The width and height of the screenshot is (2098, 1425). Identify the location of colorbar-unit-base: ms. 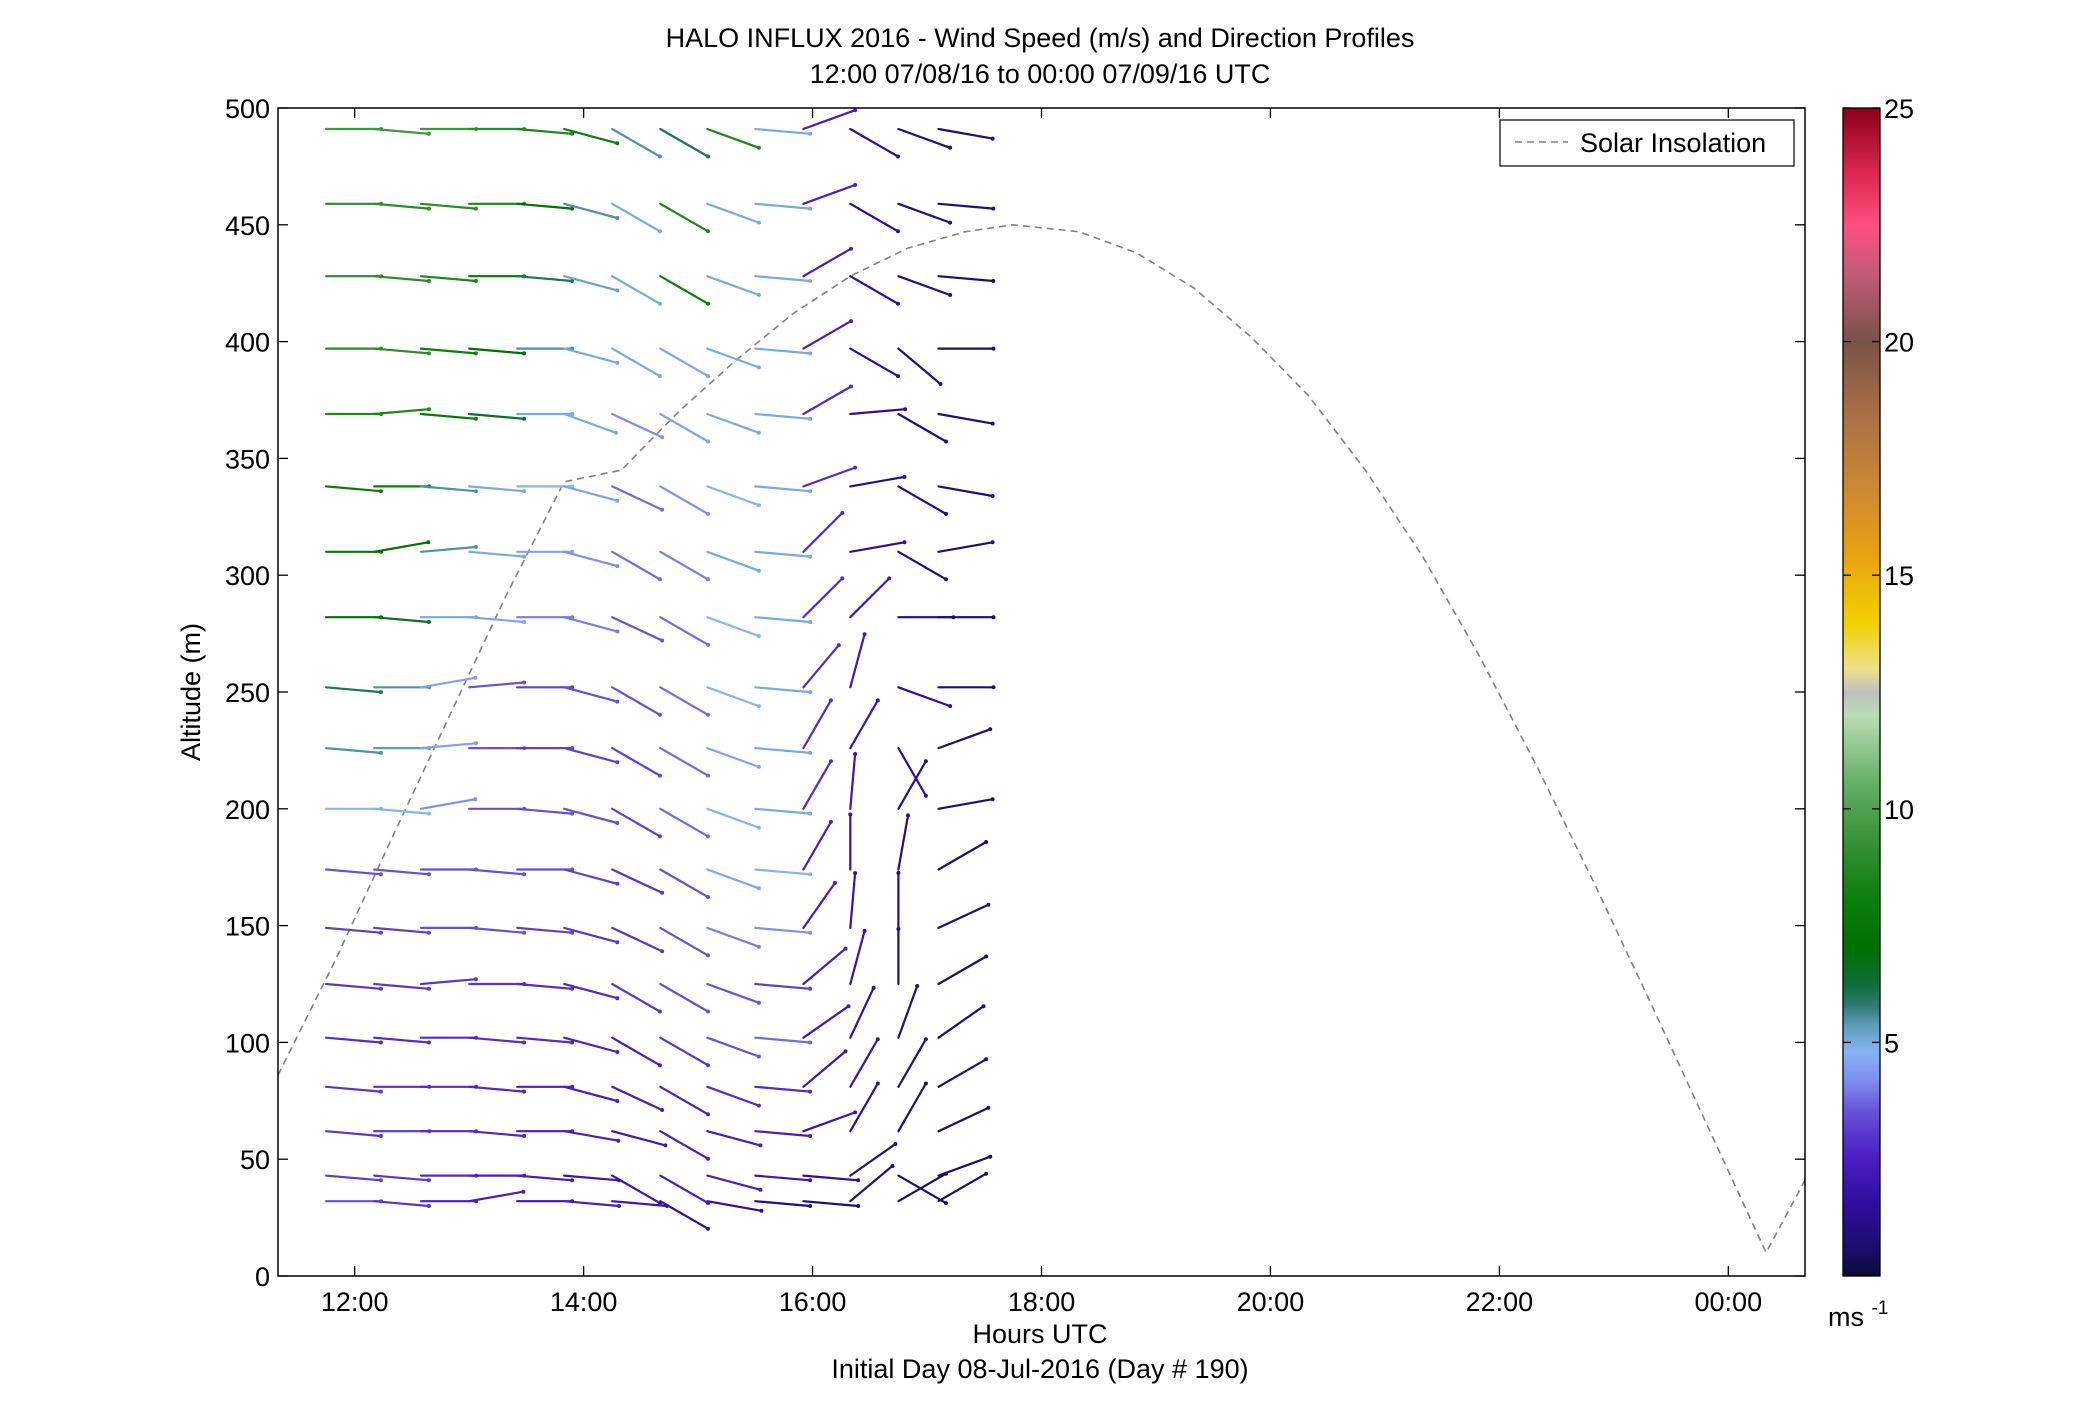
(1846, 1317).